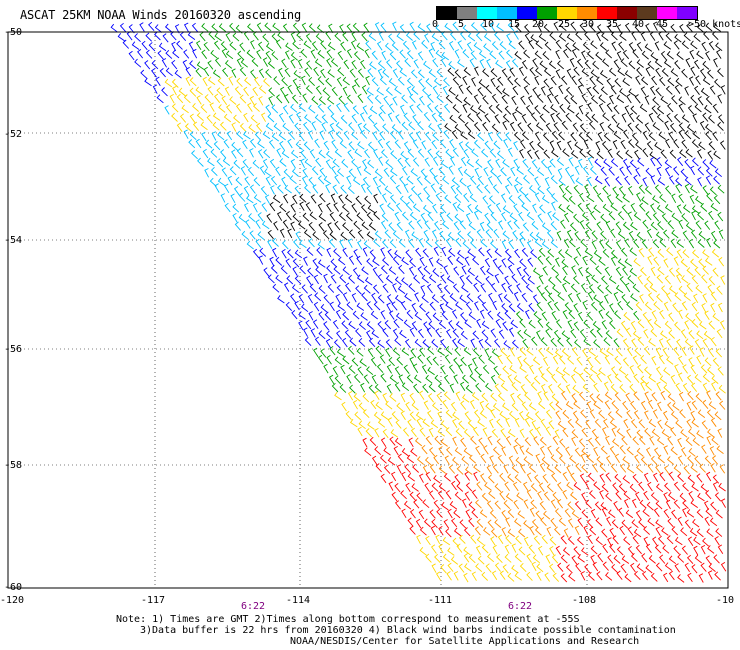 The width and height of the screenshot is (740, 650). What do you see at coordinates (487, 13) in the screenshot?
I see `colorbar-segment` at bounding box center [487, 13].